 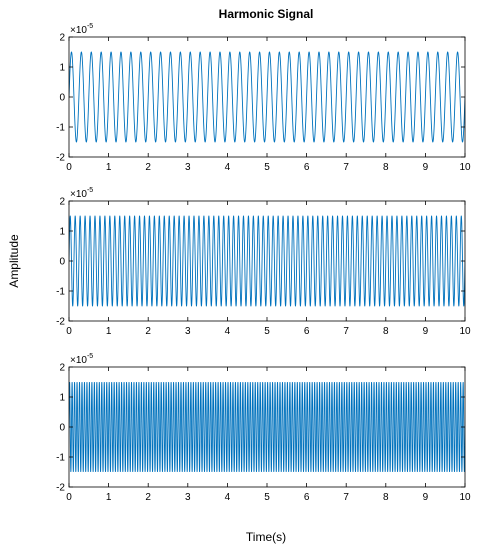 What do you see at coordinates (14, 261) in the screenshot?
I see `y-axis-label: Amplitude` at bounding box center [14, 261].